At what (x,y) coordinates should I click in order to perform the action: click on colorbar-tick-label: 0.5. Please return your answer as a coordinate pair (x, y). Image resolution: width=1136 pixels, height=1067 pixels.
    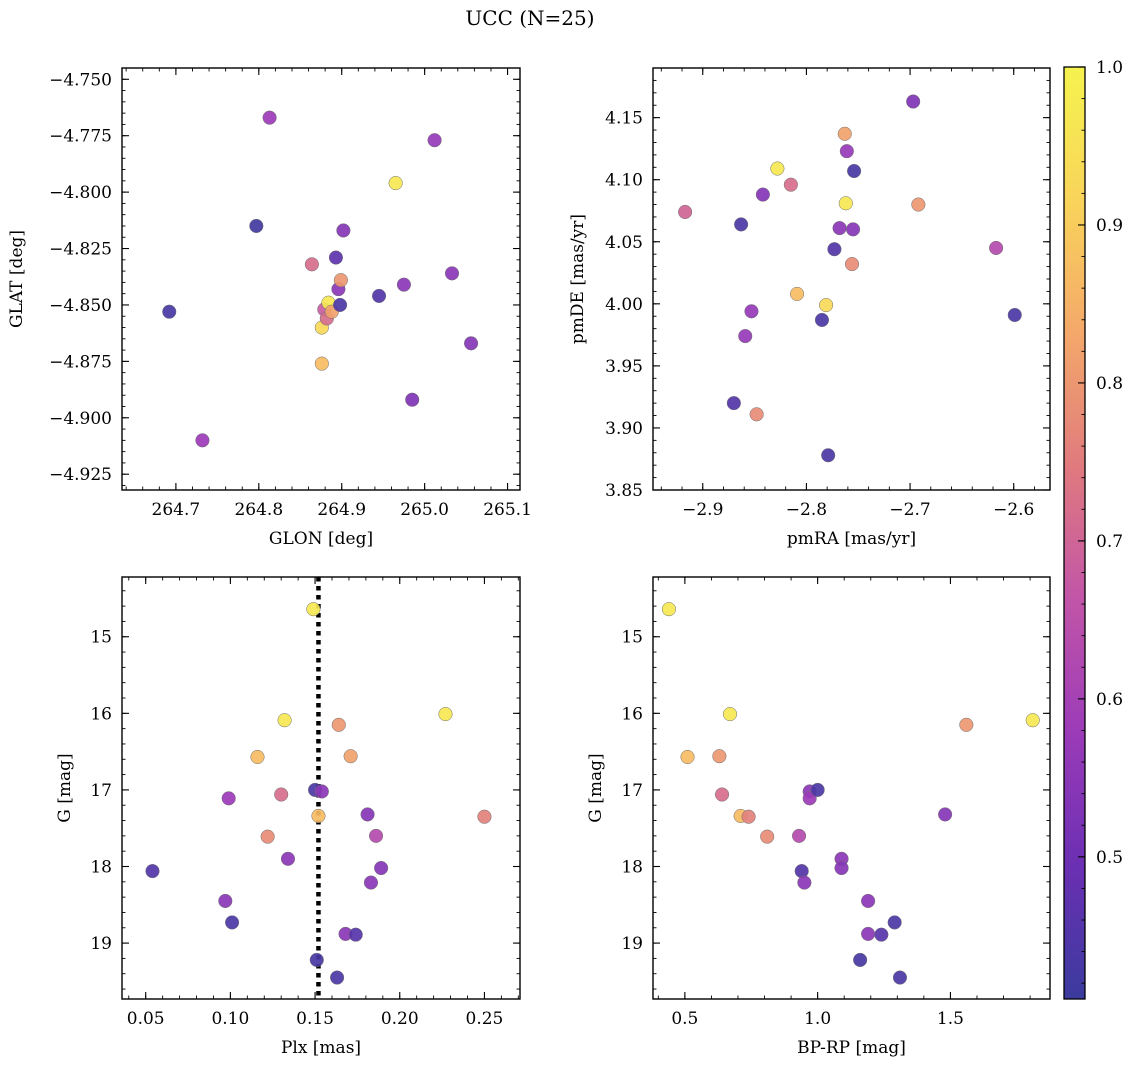
    Looking at the image, I should click on (1109, 858).